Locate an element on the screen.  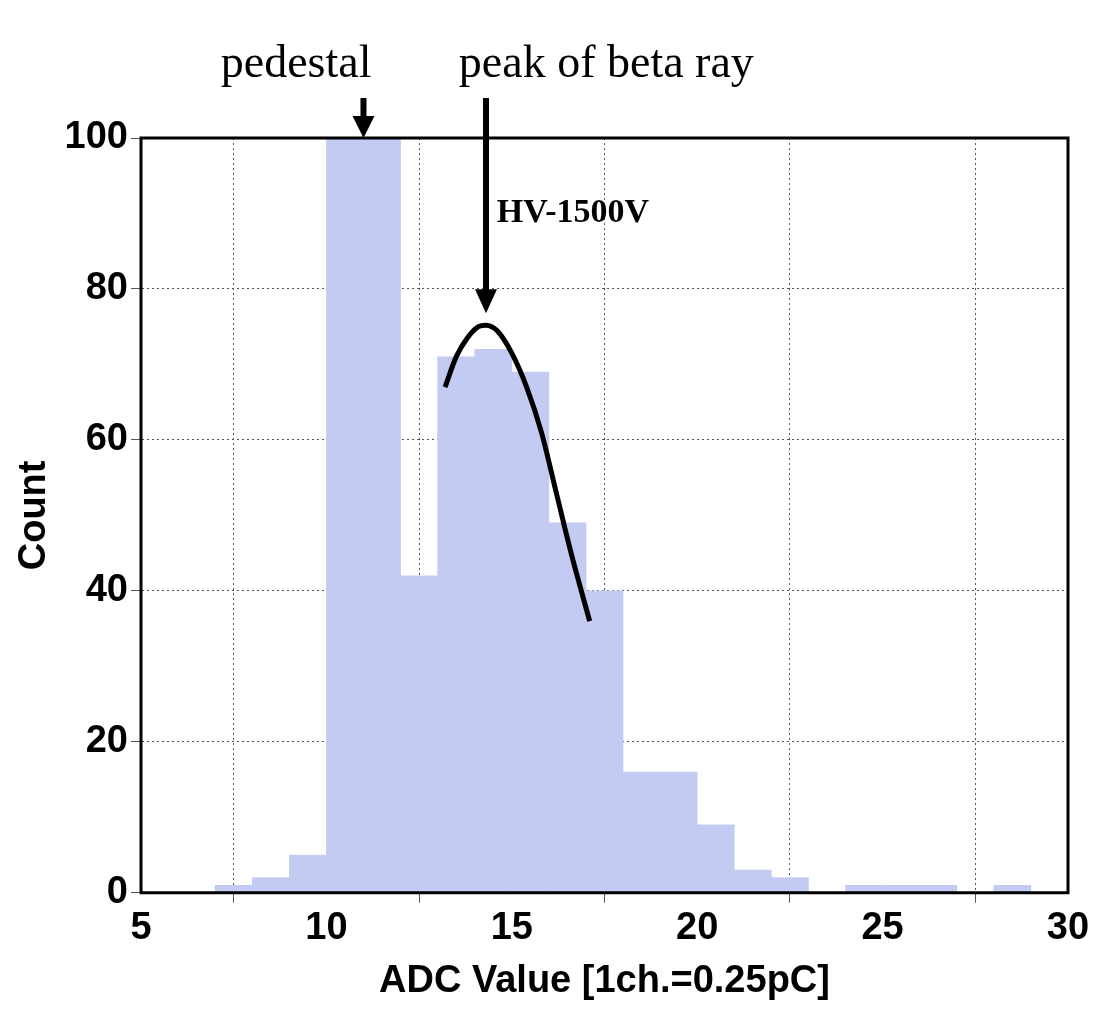
y-tick-label: 100 is located at coordinates (96, 135).